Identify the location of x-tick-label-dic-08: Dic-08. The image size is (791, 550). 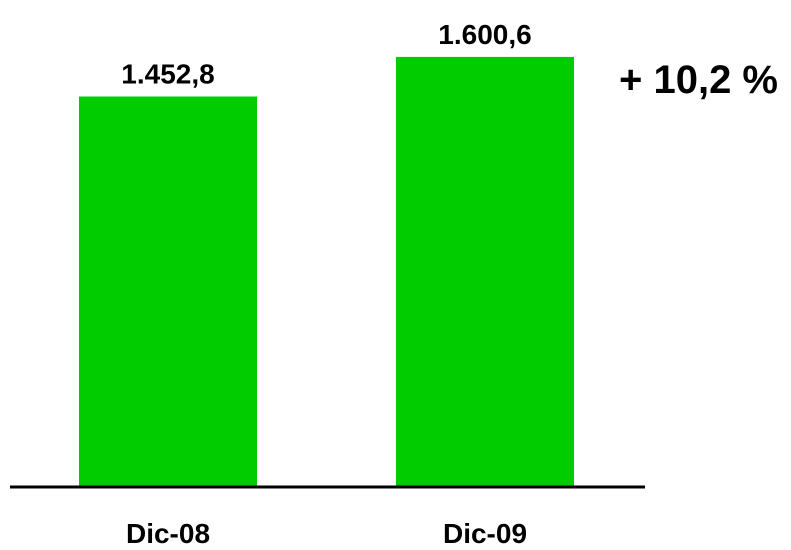
(168, 533).